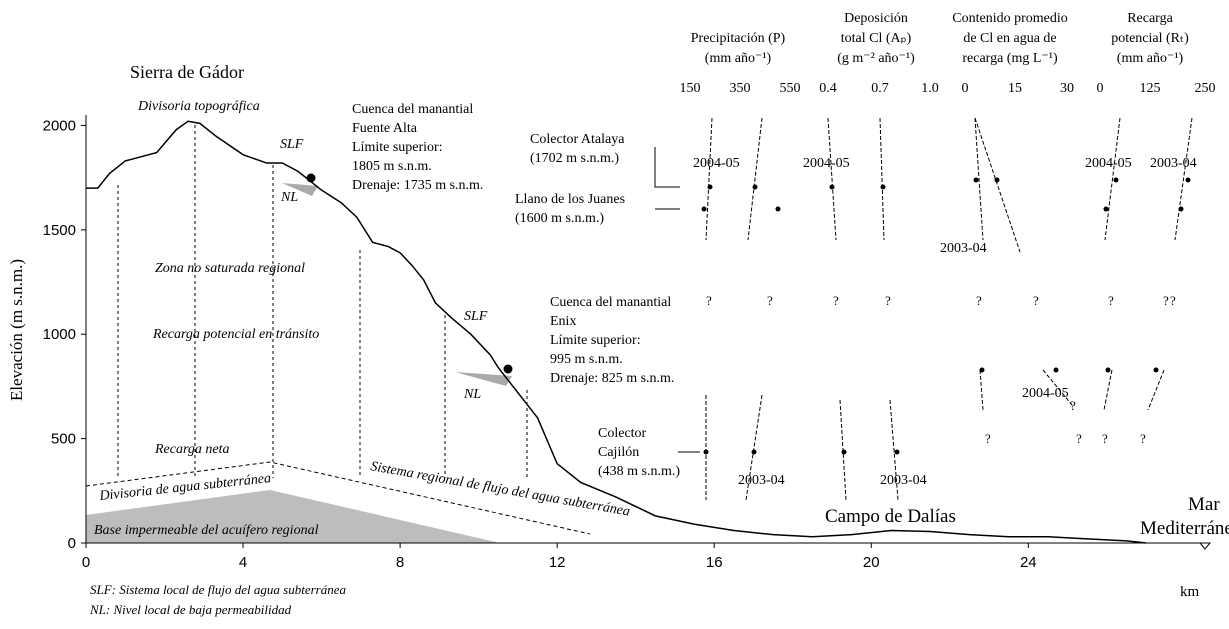  Describe the element at coordinates (63, 439) in the screenshot. I see `y-tick-label: 500` at that location.